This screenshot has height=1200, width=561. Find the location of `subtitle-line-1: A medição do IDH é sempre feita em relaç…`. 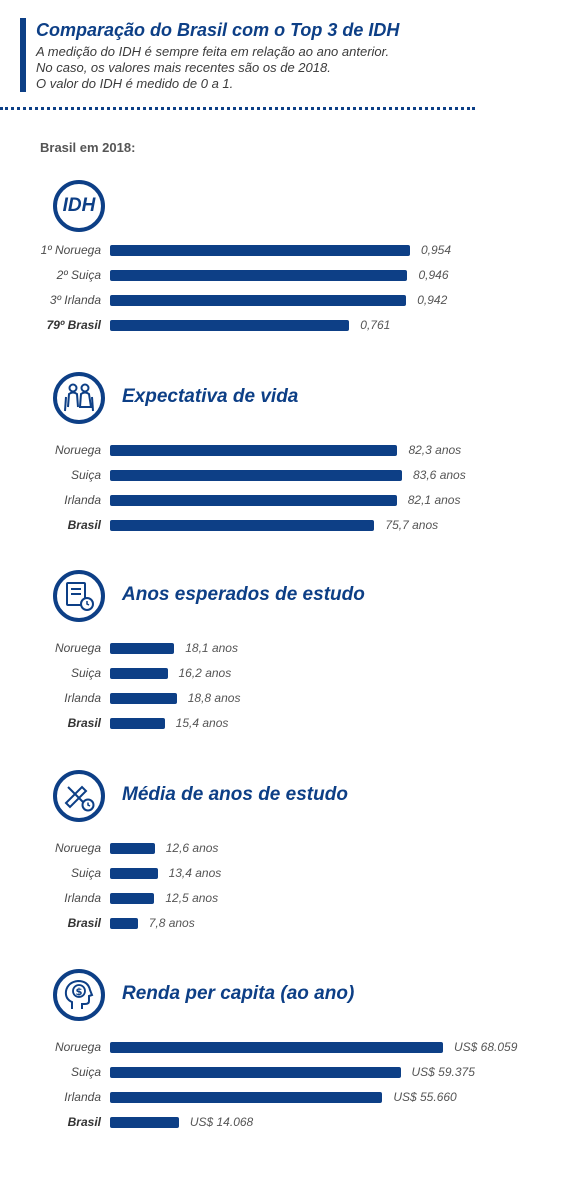

subtitle-line-1: A medição do IDH é sempre feita em relaç… is located at coordinates (213, 51).